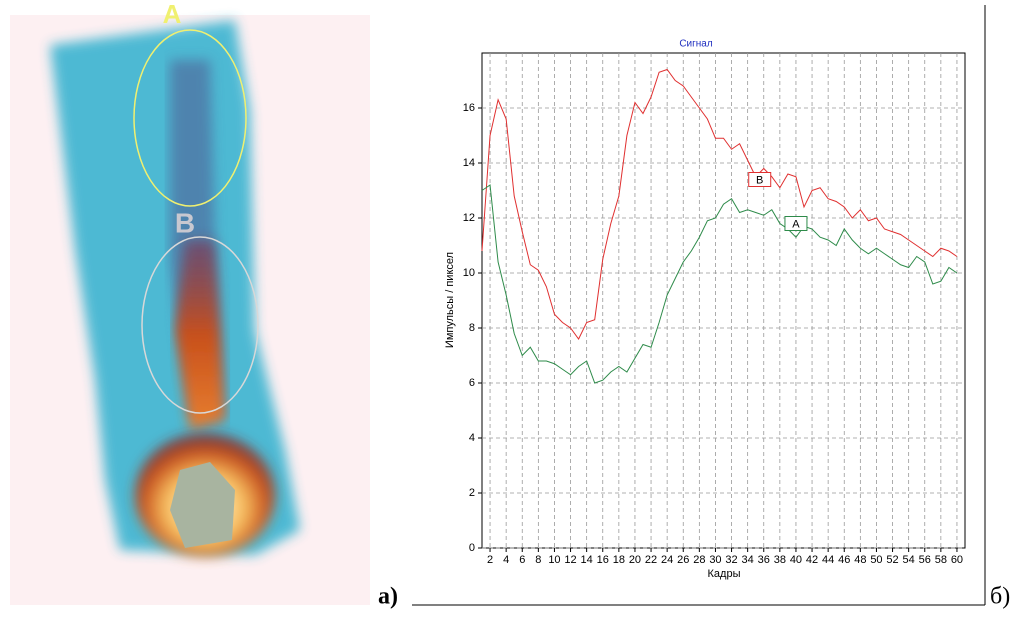  I want to click on panel-label: а), so click(388, 597).